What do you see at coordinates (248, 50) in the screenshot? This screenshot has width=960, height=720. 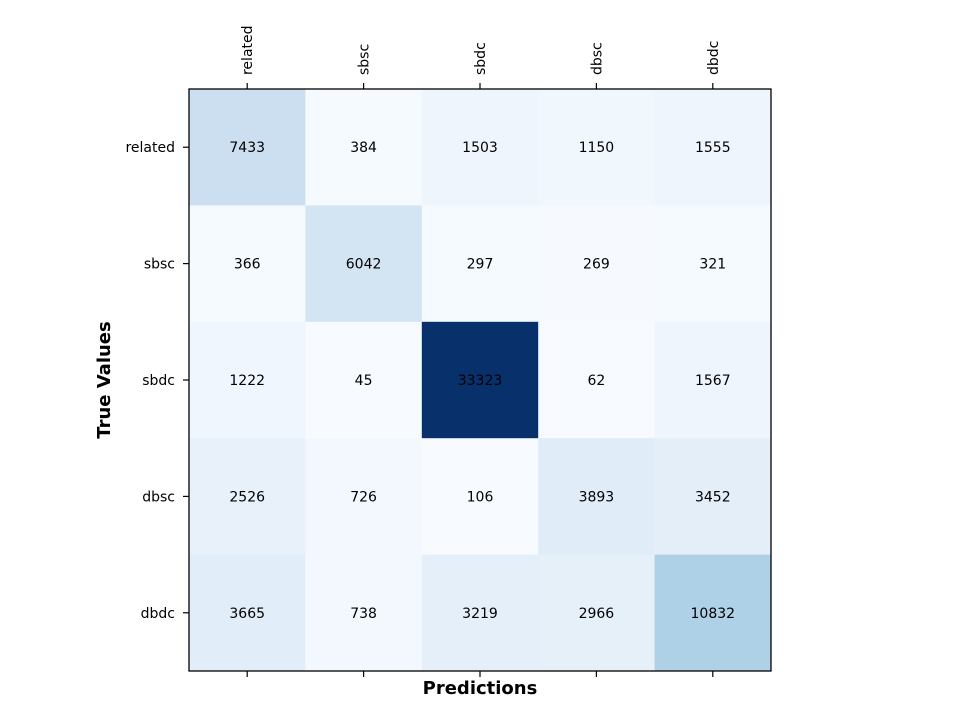 I see `x-tick-label: related` at bounding box center [248, 50].